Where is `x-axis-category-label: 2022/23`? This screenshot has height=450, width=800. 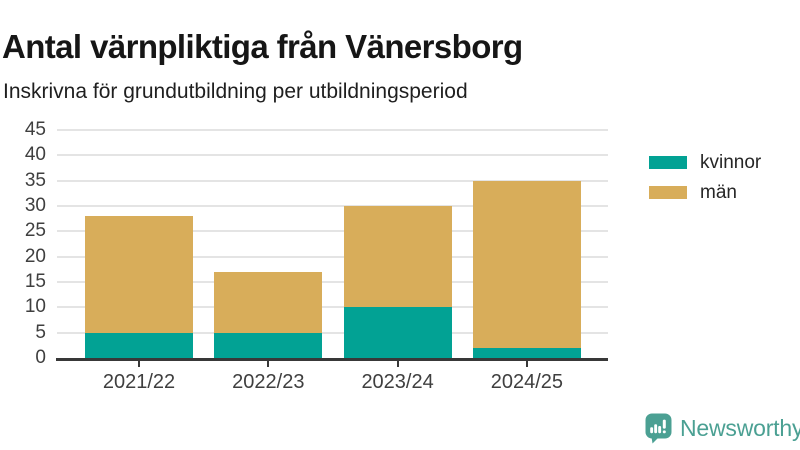
x-axis-category-label: 2022/23 is located at coordinates (268, 382).